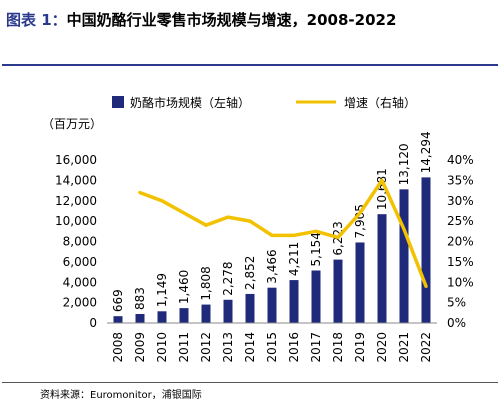  What do you see at coordinates (140, 298) in the screenshot?
I see `bar-value-label: 883` at bounding box center [140, 298].